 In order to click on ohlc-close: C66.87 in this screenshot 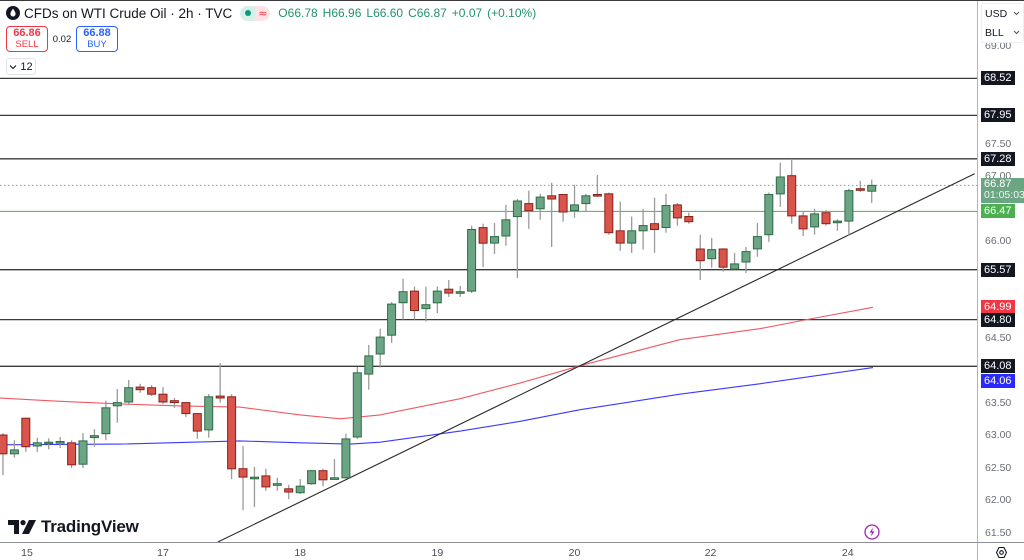, I will do `click(427, 13)`.